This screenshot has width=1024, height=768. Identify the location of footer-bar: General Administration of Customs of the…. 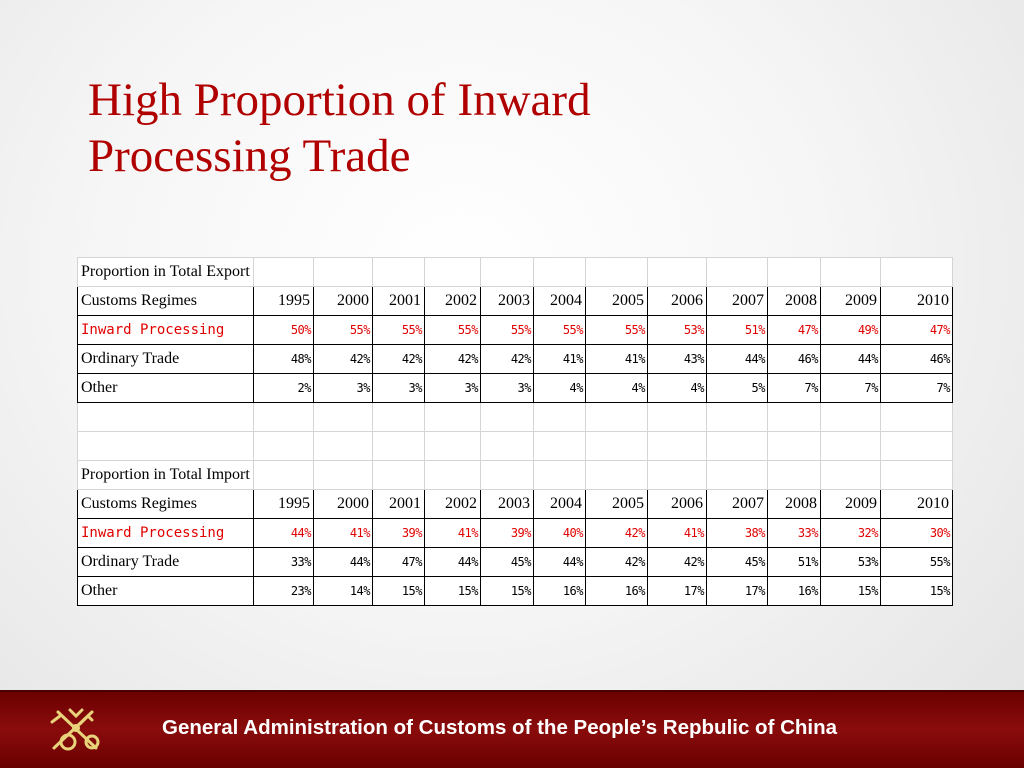
(512, 729).